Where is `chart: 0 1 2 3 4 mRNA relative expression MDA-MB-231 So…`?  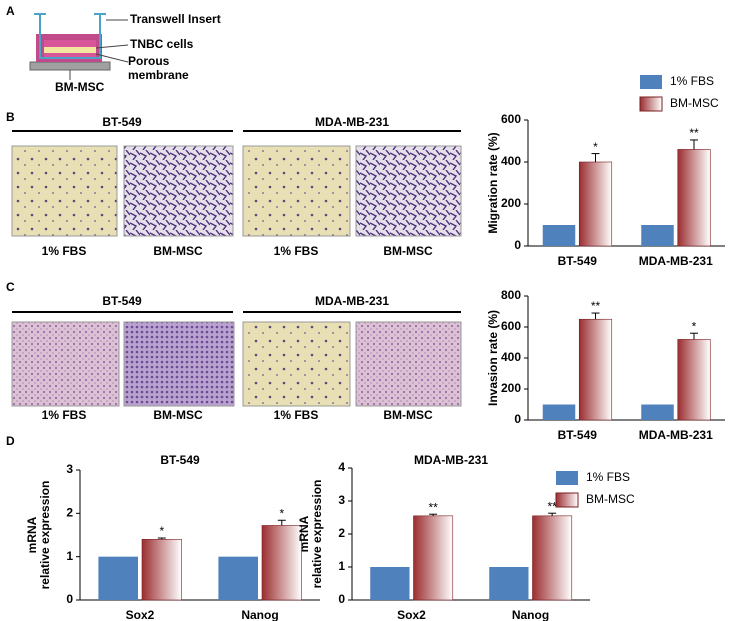 chart: 0 1 2 3 4 mRNA relative expression MDA-MB-231 So… is located at coordinates (466, 537).